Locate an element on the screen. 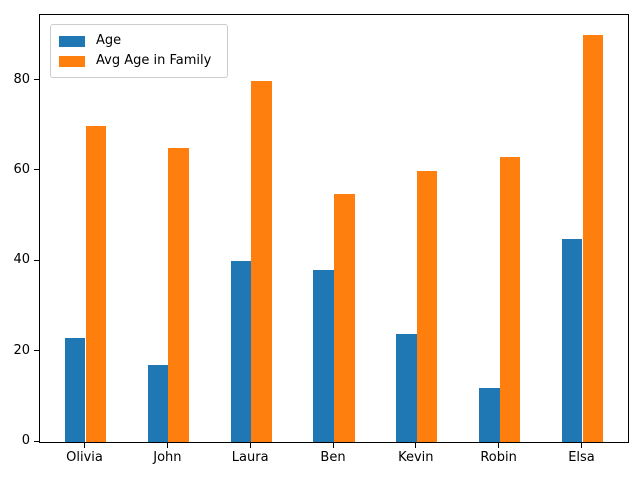 This screenshot has height=480, width=640. ytick-label-40: 40 is located at coordinates (21, 260).